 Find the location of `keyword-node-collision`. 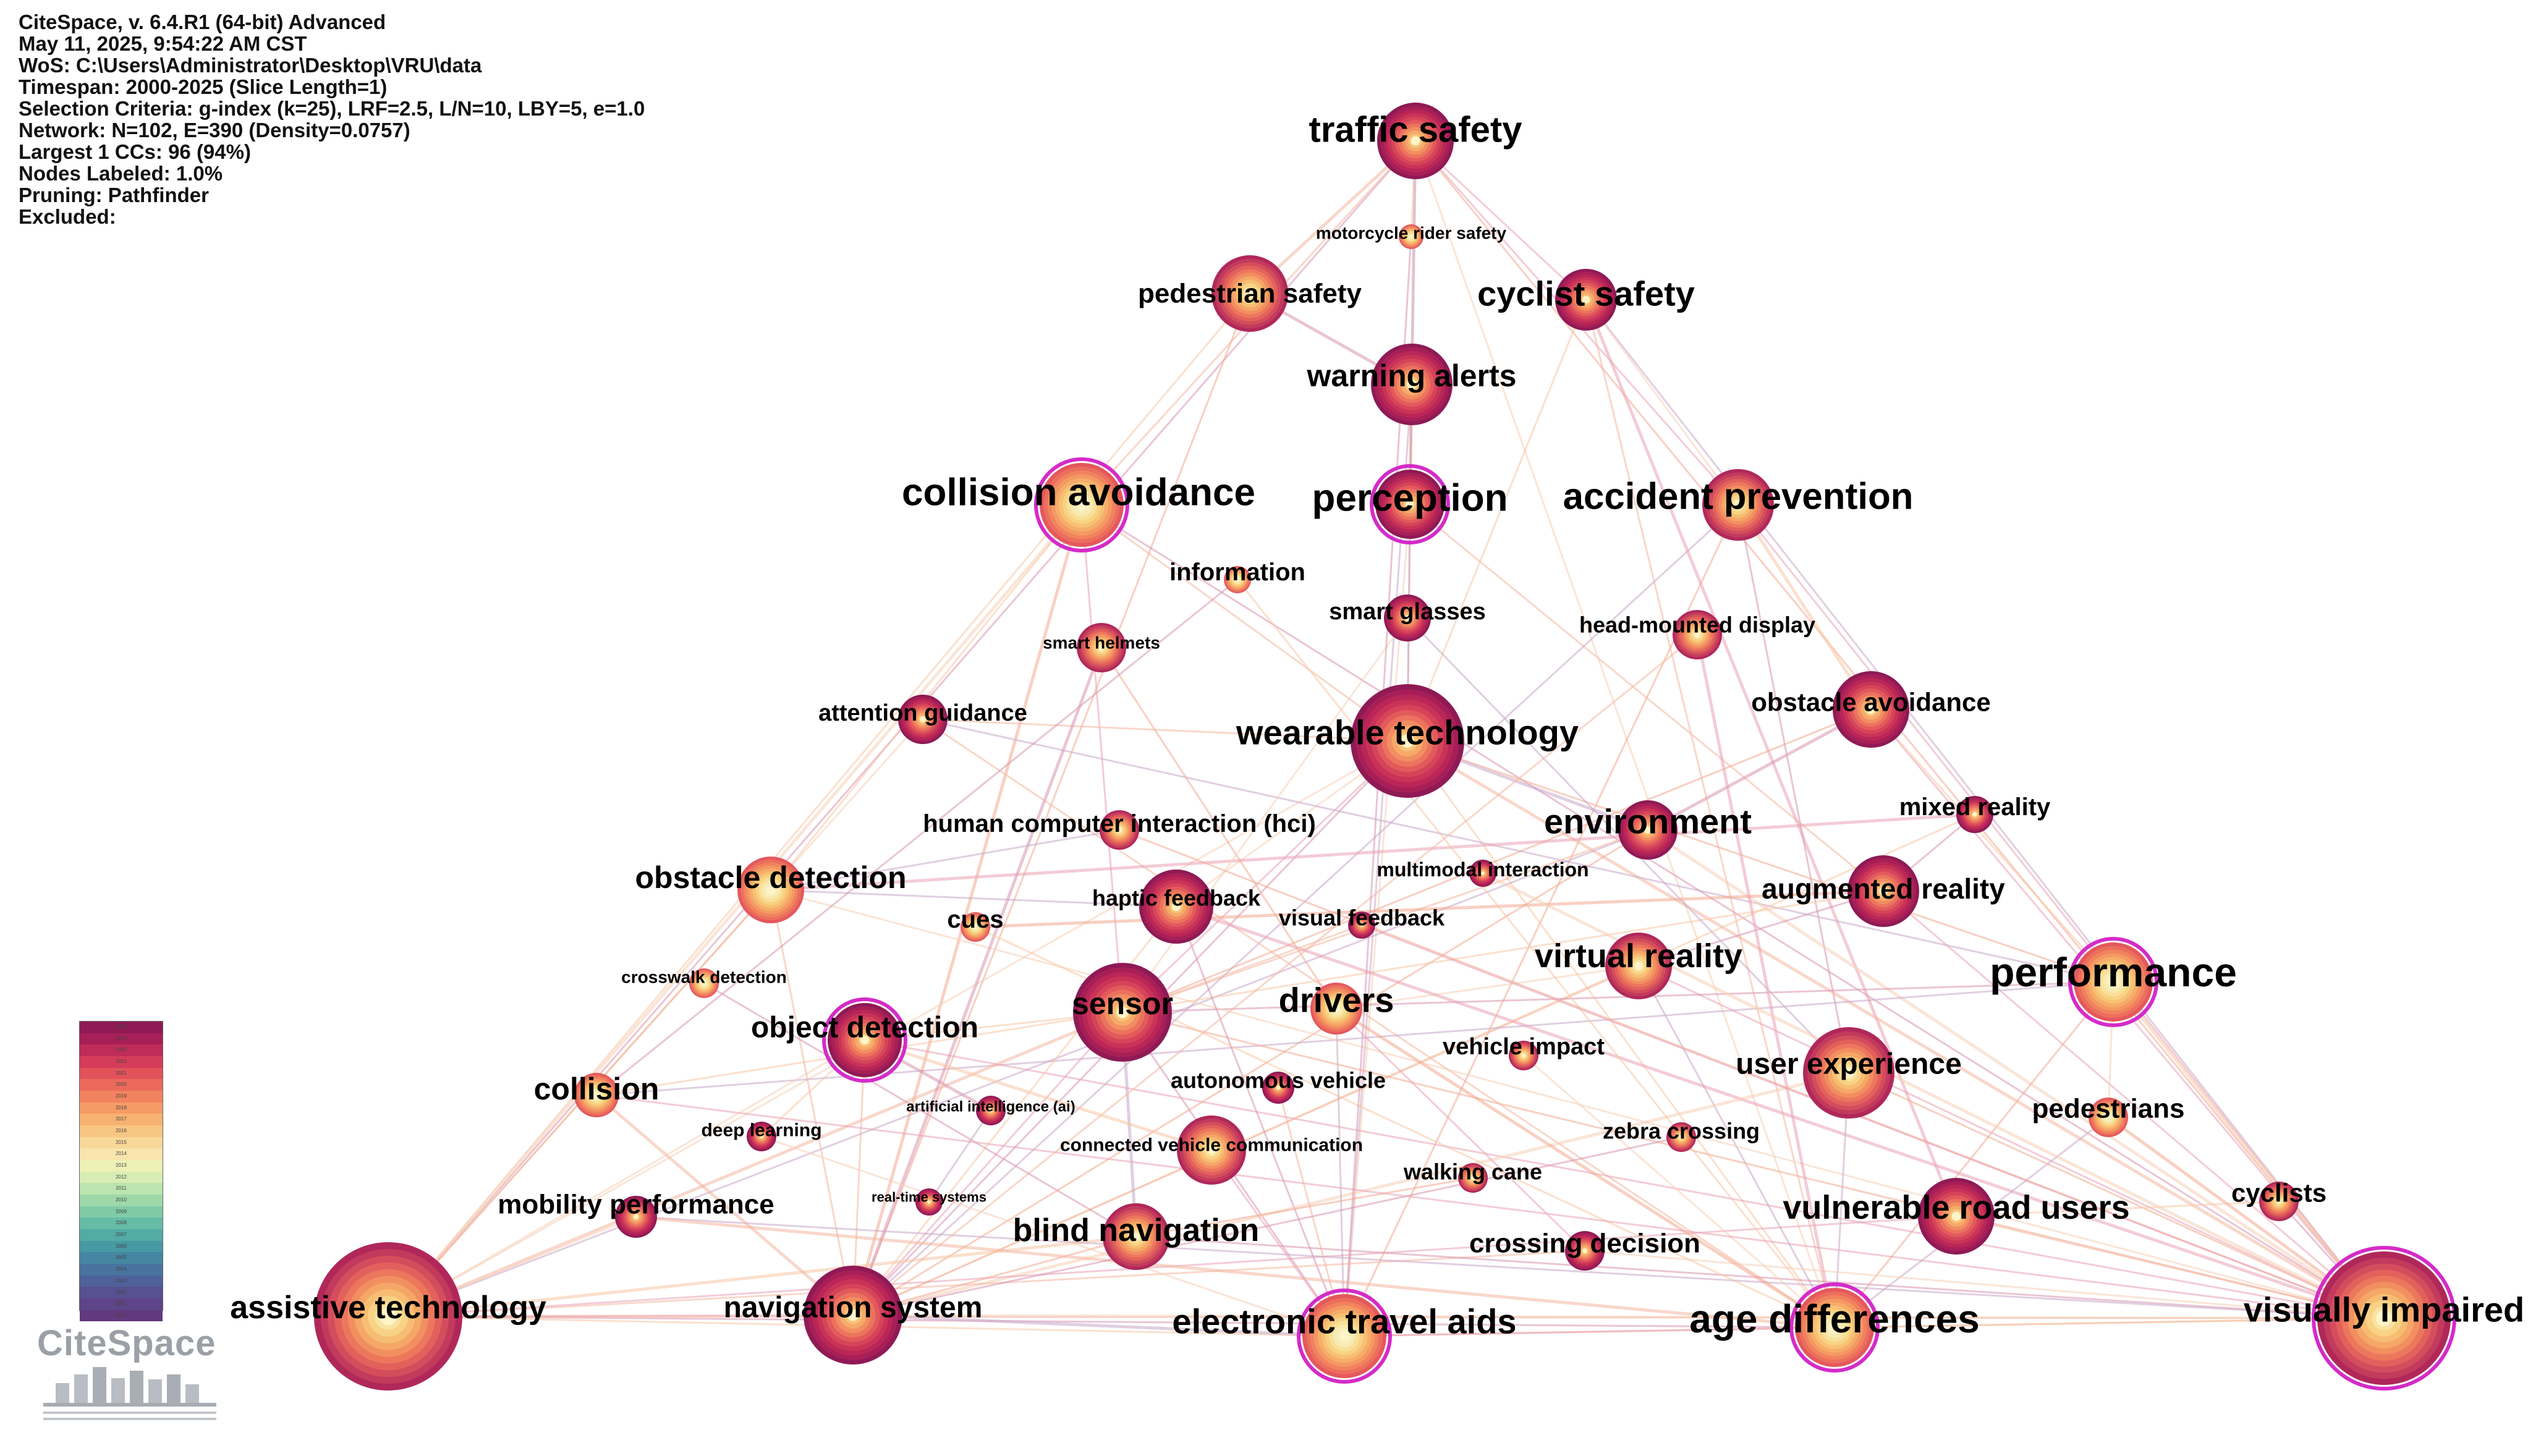

keyword-node-collision is located at coordinates (596, 1095).